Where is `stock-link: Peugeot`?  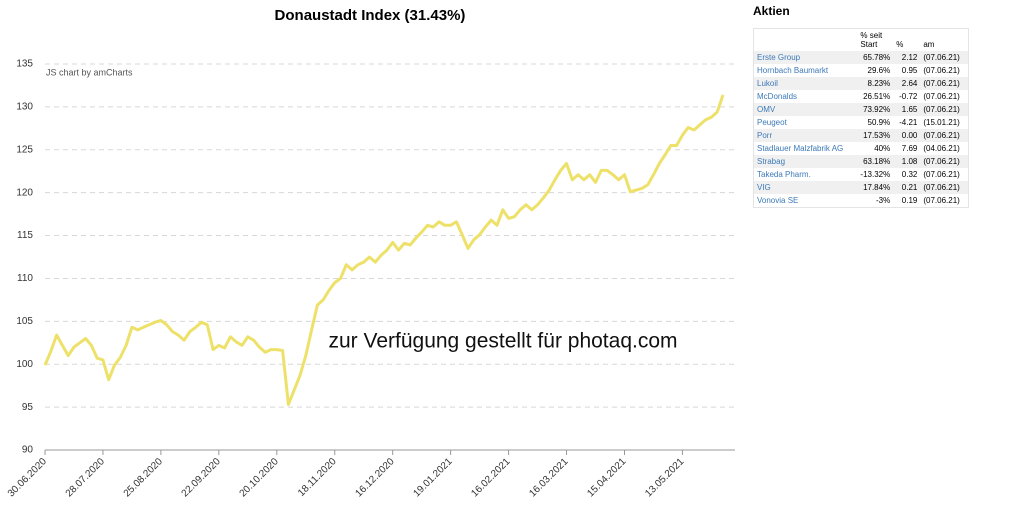 stock-link: Peugeot is located at coordinates (772, 122).